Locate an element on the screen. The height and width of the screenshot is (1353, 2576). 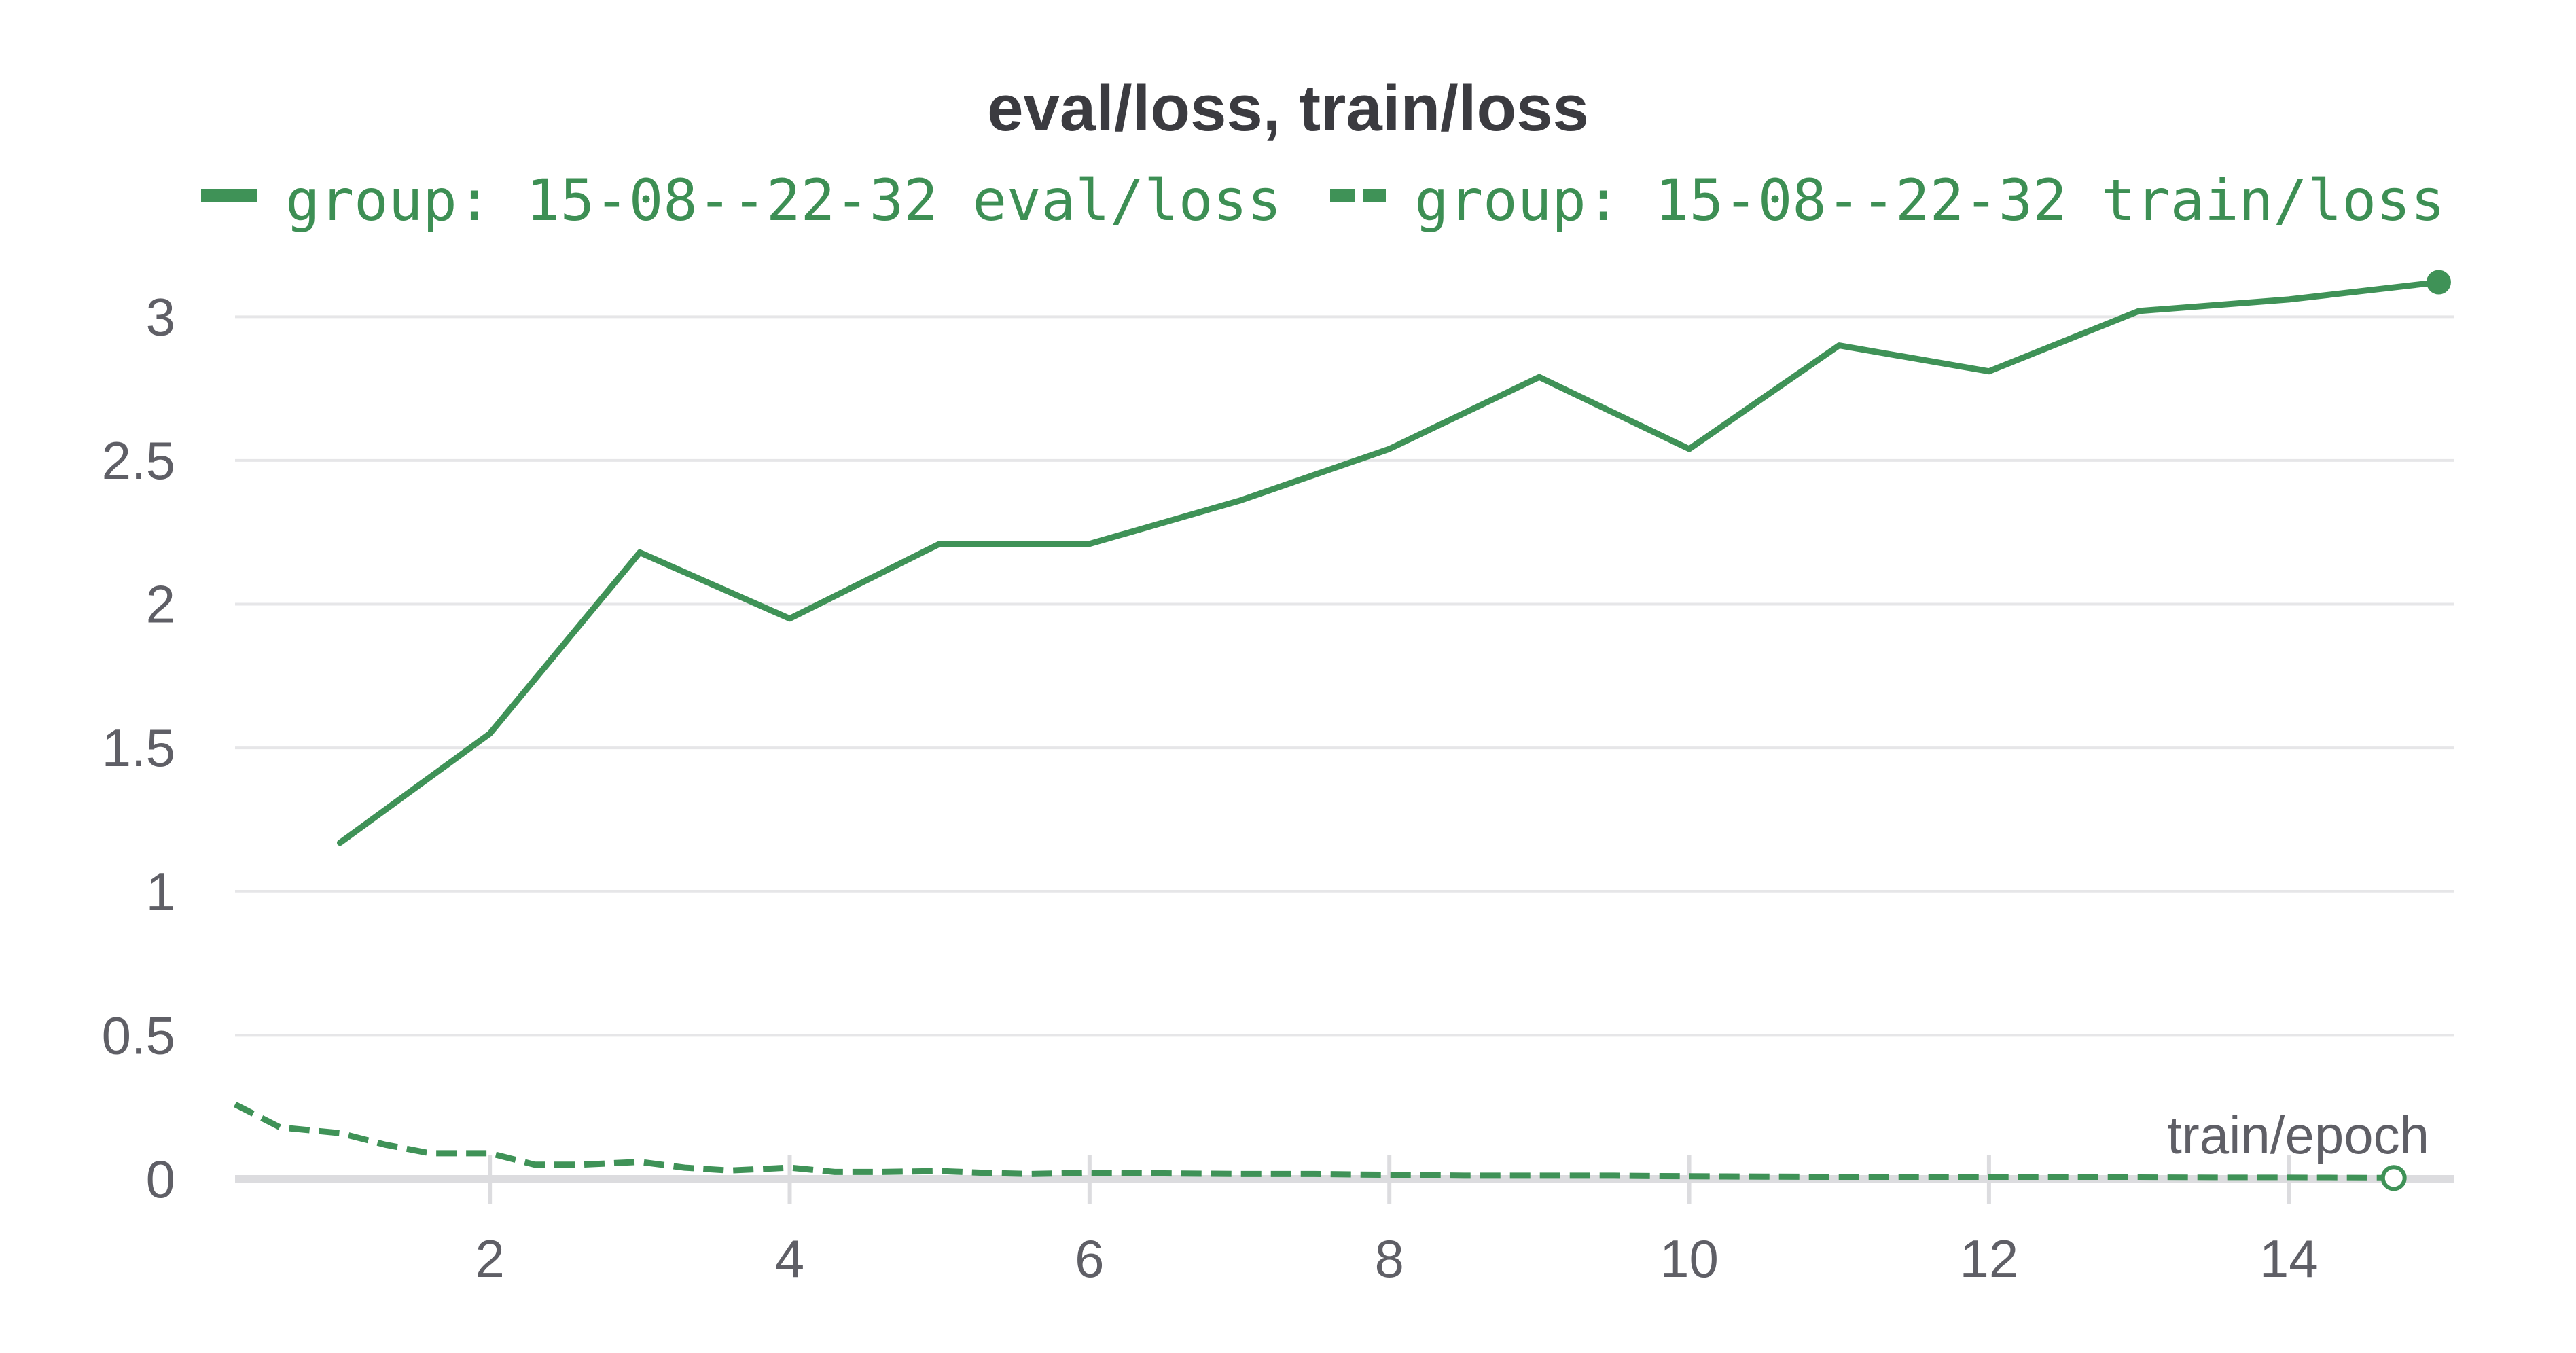
x-tick-label: 2 is located at coordinates (489, 1258).